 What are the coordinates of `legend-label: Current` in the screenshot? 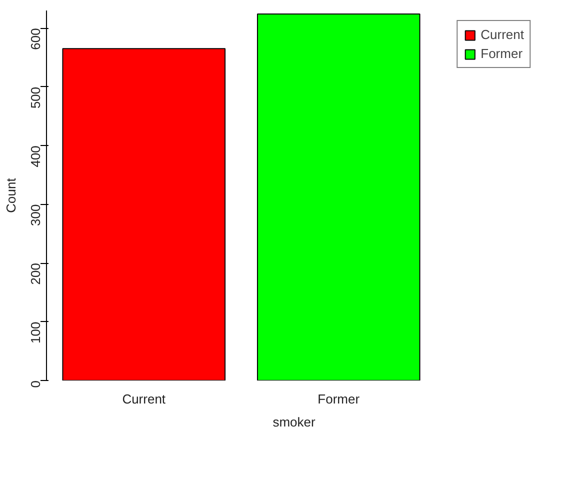 It's located at (502, 34).